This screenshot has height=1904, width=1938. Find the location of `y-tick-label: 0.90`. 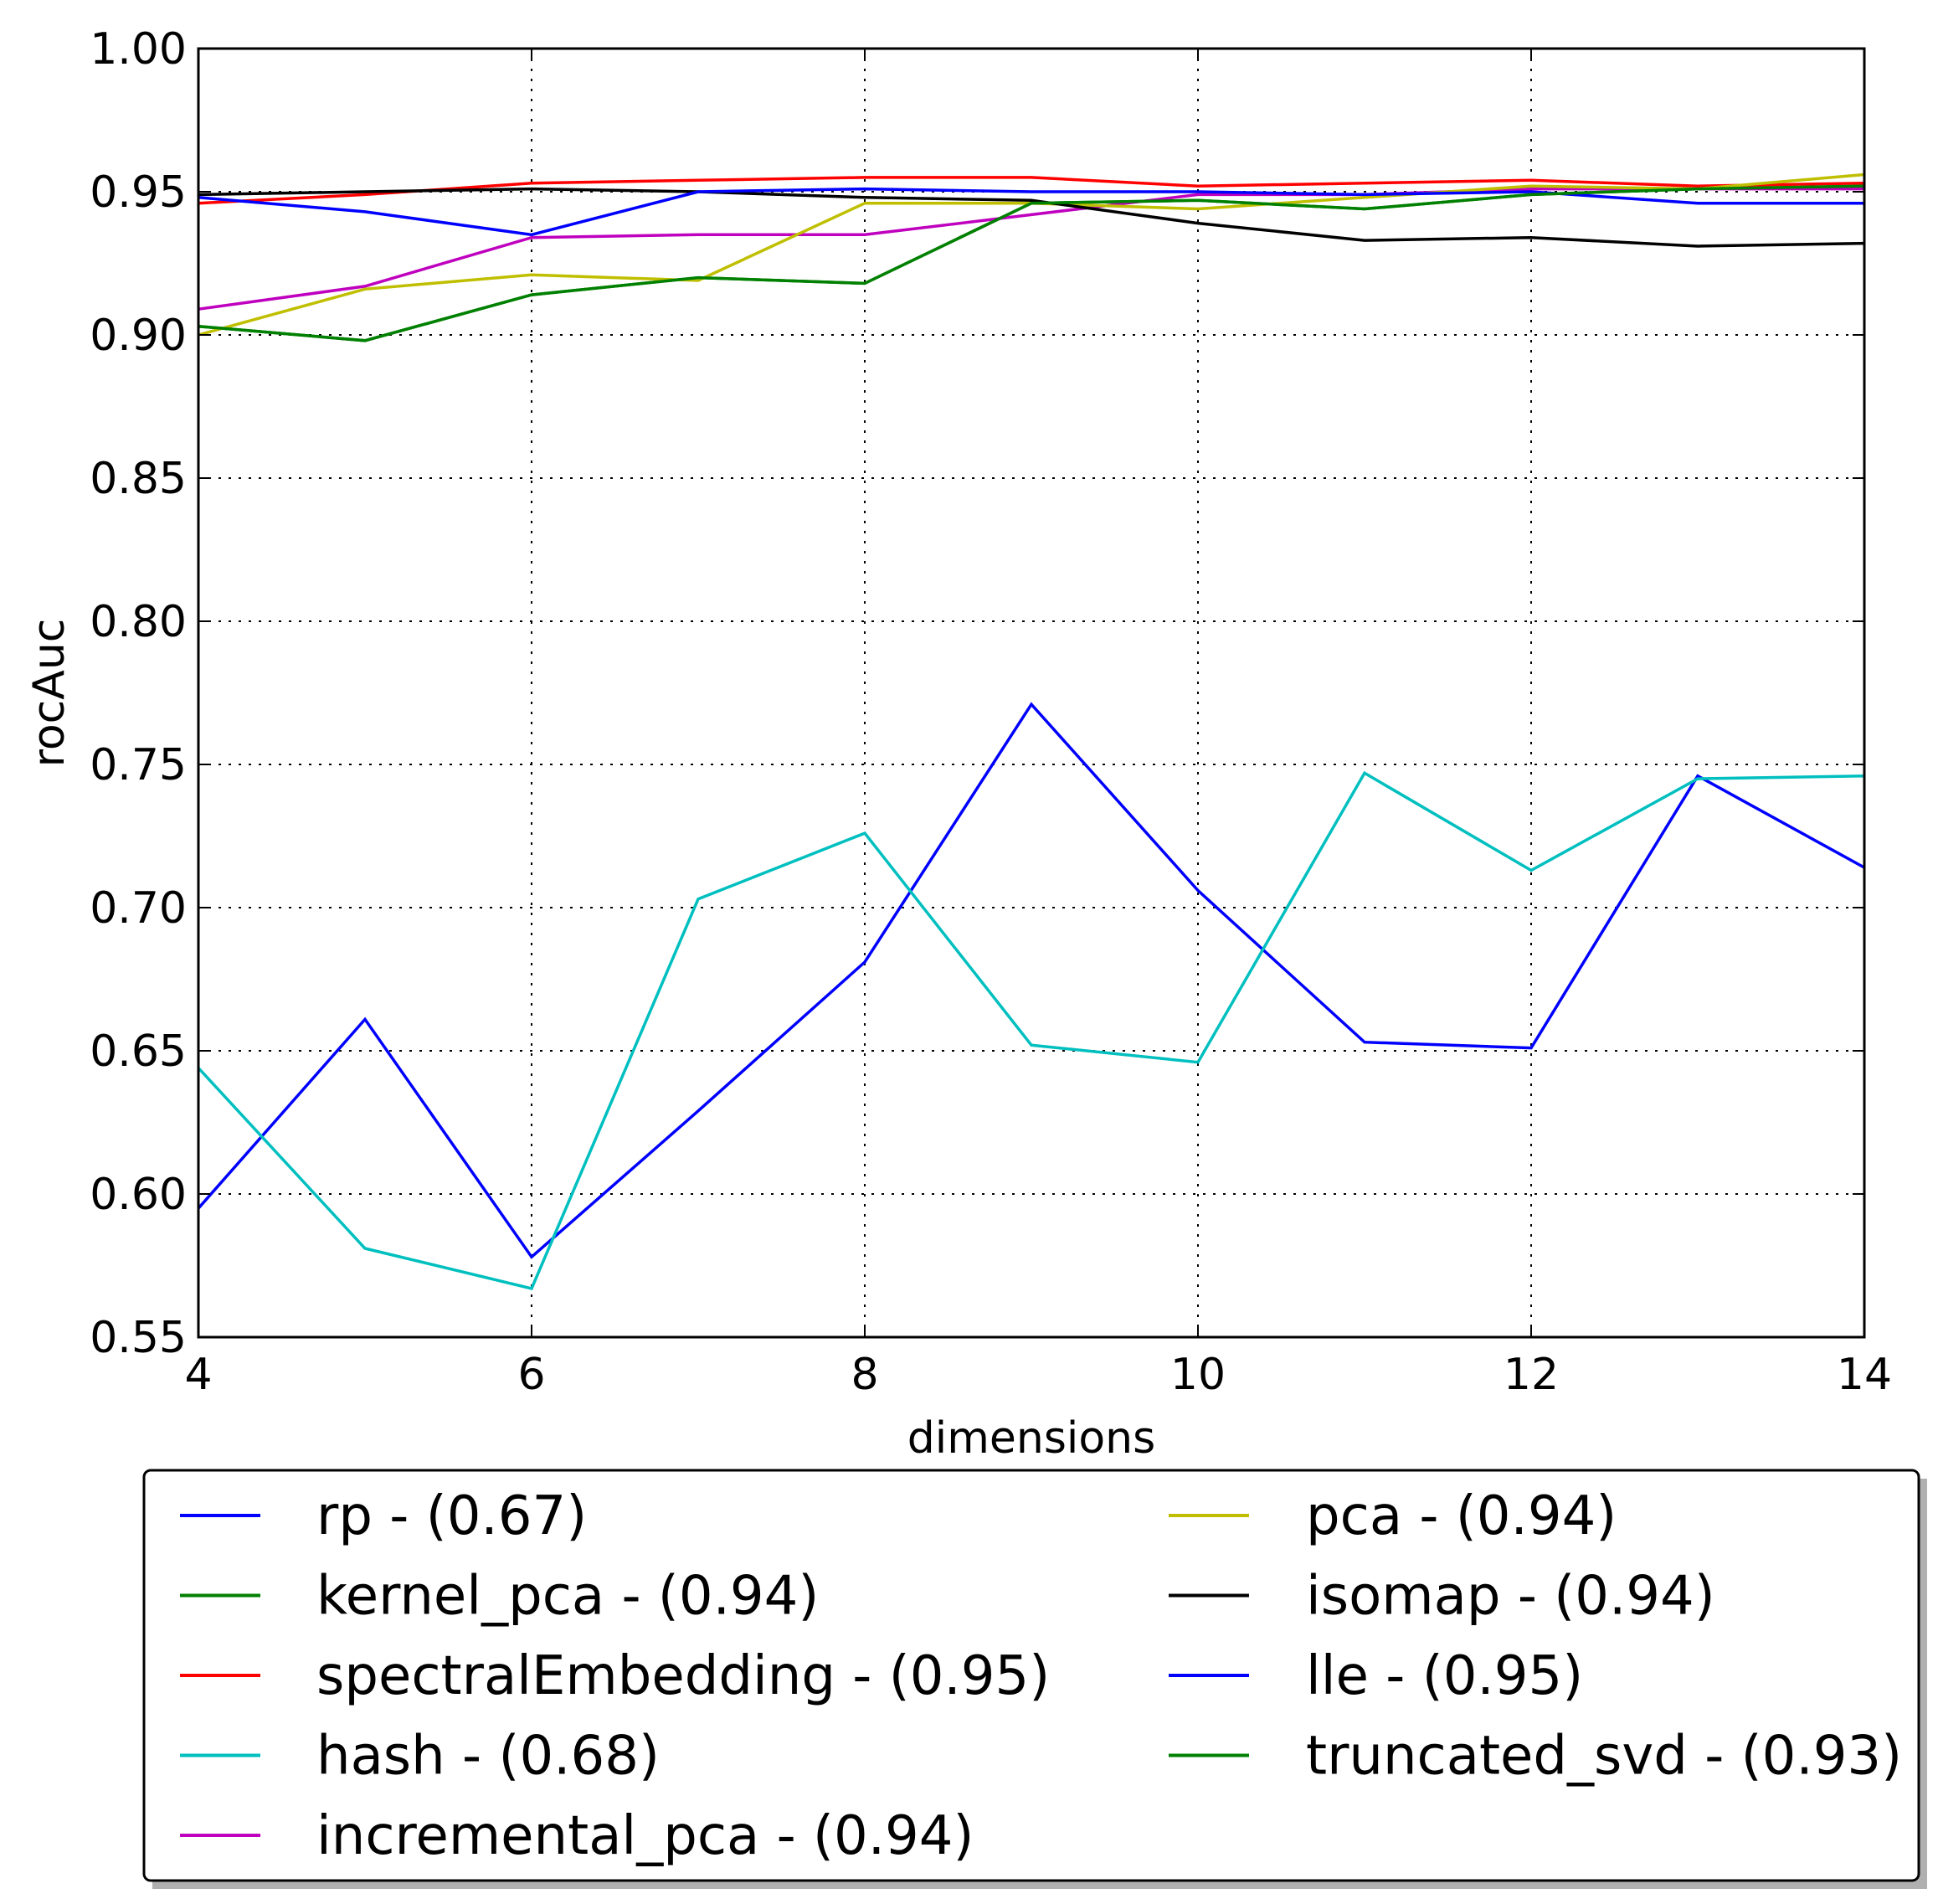

y-tick-label: 0.90 is located at coordinates (138, 336).